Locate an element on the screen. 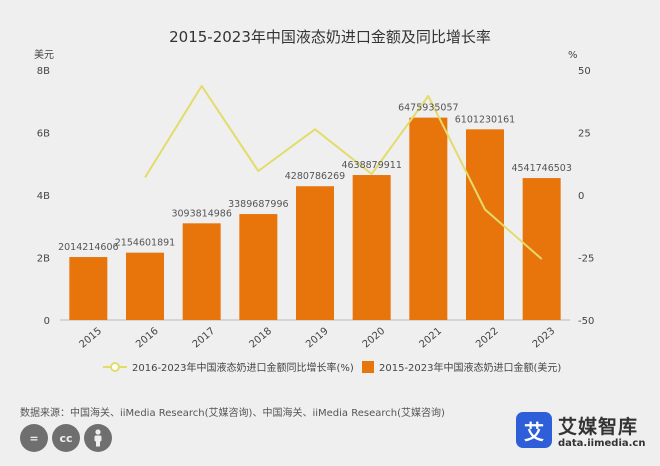 This screenshot has width=660, height=466. x-tick-label: 2018 is located at coordinates (260, 338).